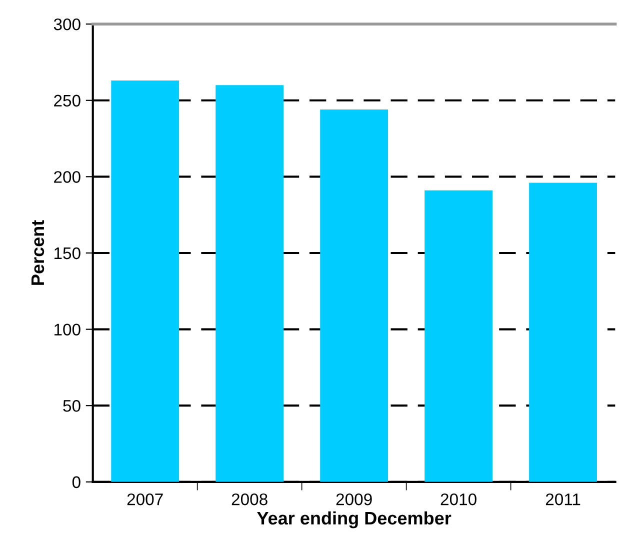  Describe the element at coordinates (67, 24) in the screenshot. I see `y-tick-label: 300` at that location.